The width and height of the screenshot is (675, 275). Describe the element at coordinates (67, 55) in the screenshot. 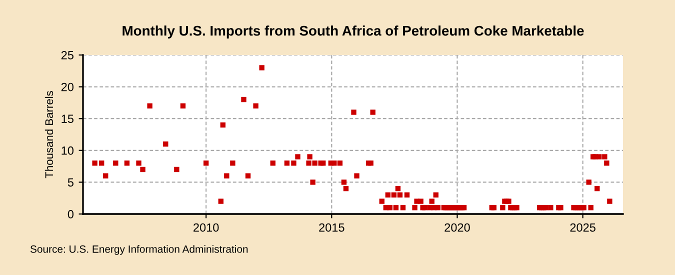

I see `y-tick-label: 25` at that location.